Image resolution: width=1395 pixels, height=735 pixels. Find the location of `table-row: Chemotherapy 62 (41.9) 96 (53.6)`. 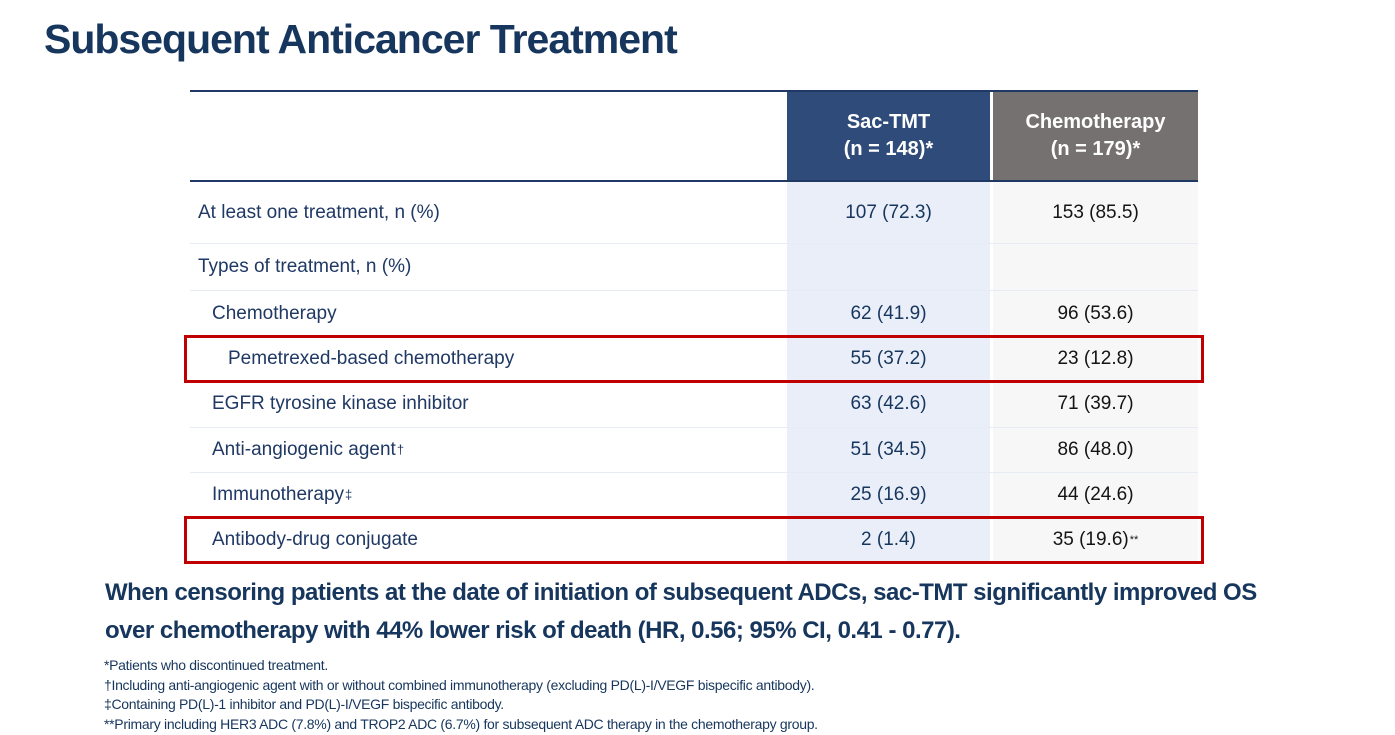

table-row: Chemotherapy 62 (41.9) 96 (53.6) is located at coordinates (694, 313).